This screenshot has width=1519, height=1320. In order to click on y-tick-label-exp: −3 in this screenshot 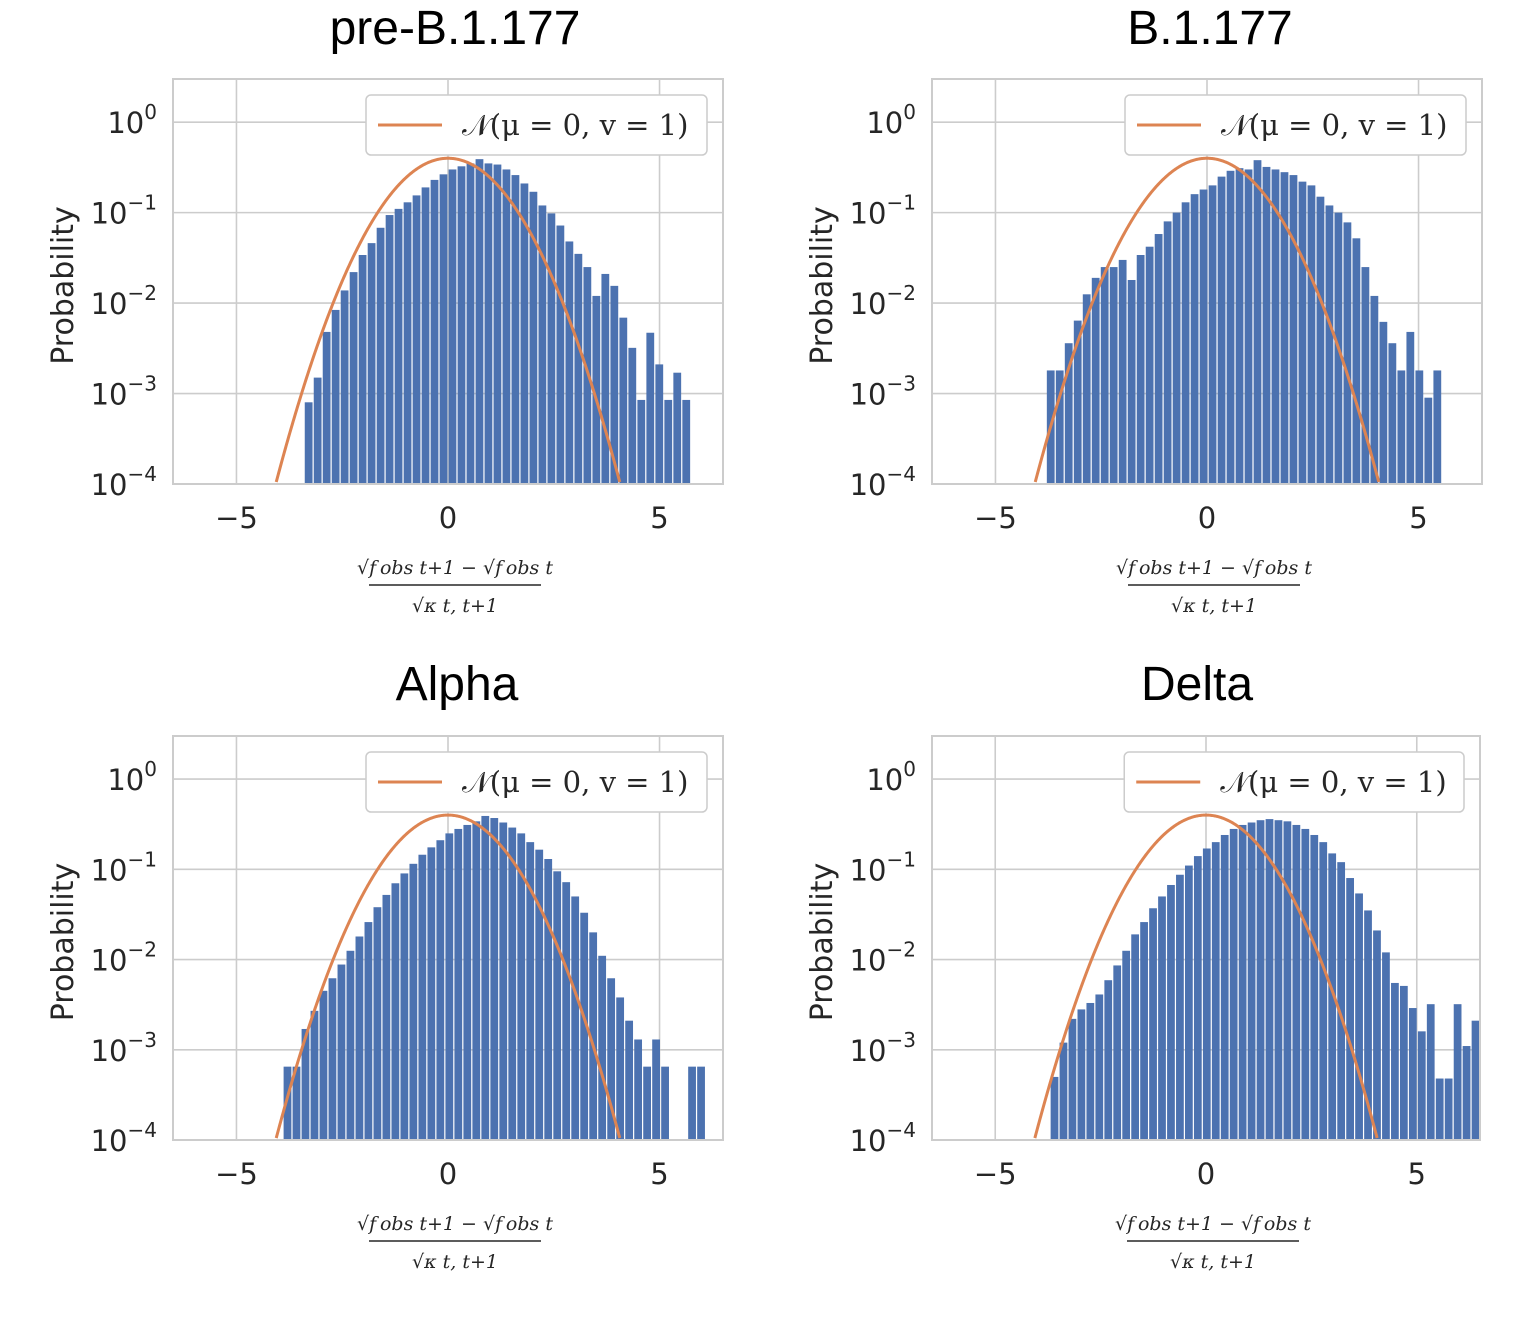, I will do `click(901, 1040)`.